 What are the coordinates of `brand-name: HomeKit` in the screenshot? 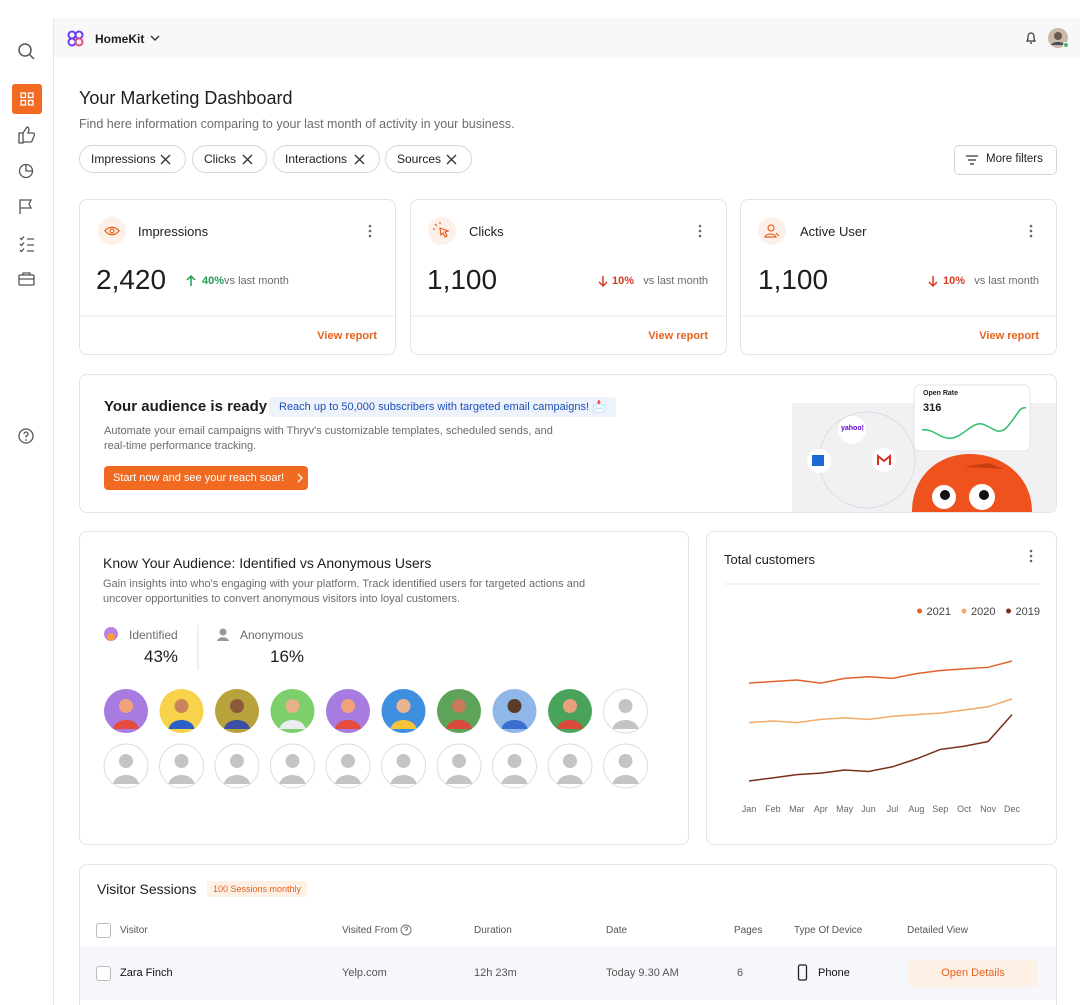 It's located at (120, 39).